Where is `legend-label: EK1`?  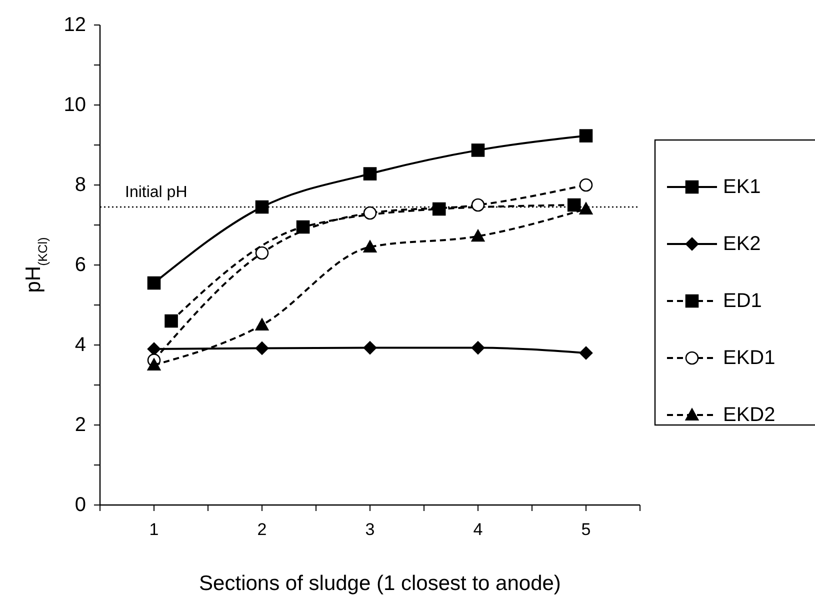 legend-label: EK1 is located at coordinates (742, 187).